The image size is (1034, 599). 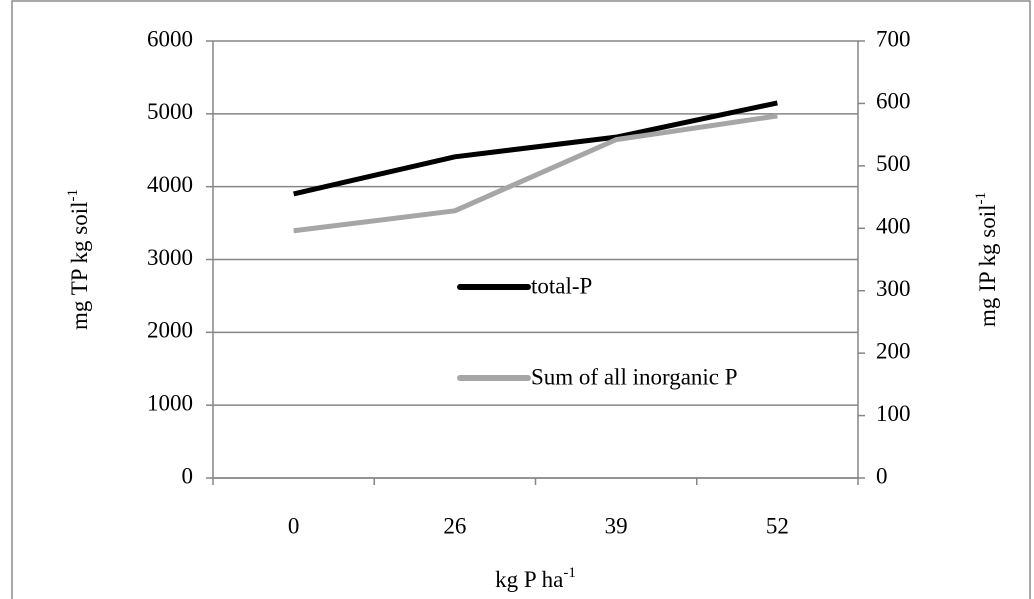 I want to click on y2-axis-label-text: mg IP kg soil, so click(x=987, y=266).